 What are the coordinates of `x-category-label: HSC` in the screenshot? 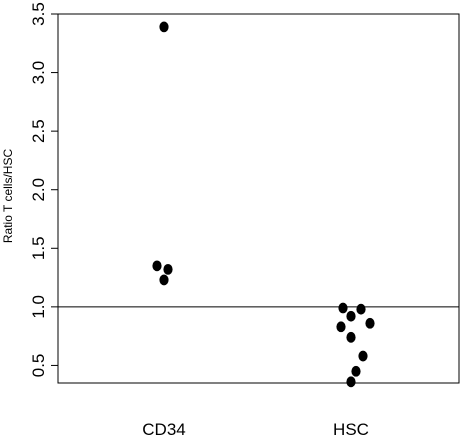 It's located at (351, 429).